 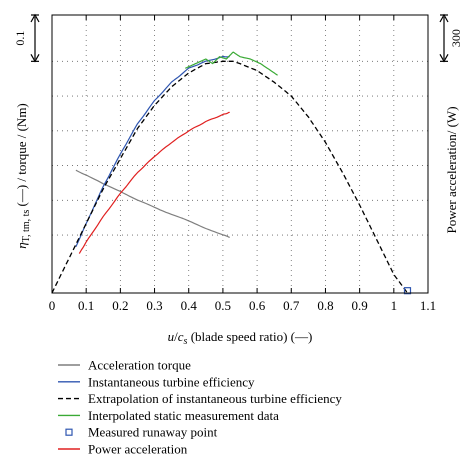 I want to click on power-acceleration-line, so click(x=154, y=182).